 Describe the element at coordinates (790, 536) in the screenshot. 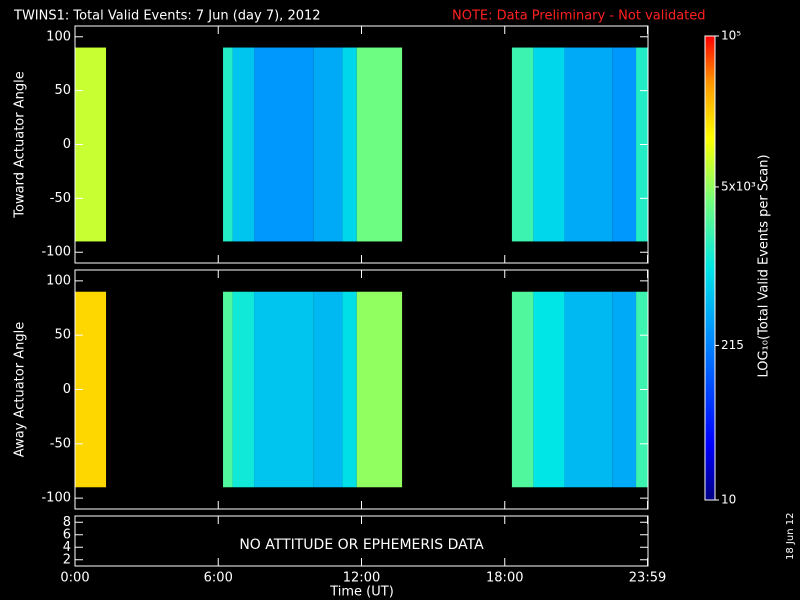

I see `date-stamp: 18 Jun 12` at that location.